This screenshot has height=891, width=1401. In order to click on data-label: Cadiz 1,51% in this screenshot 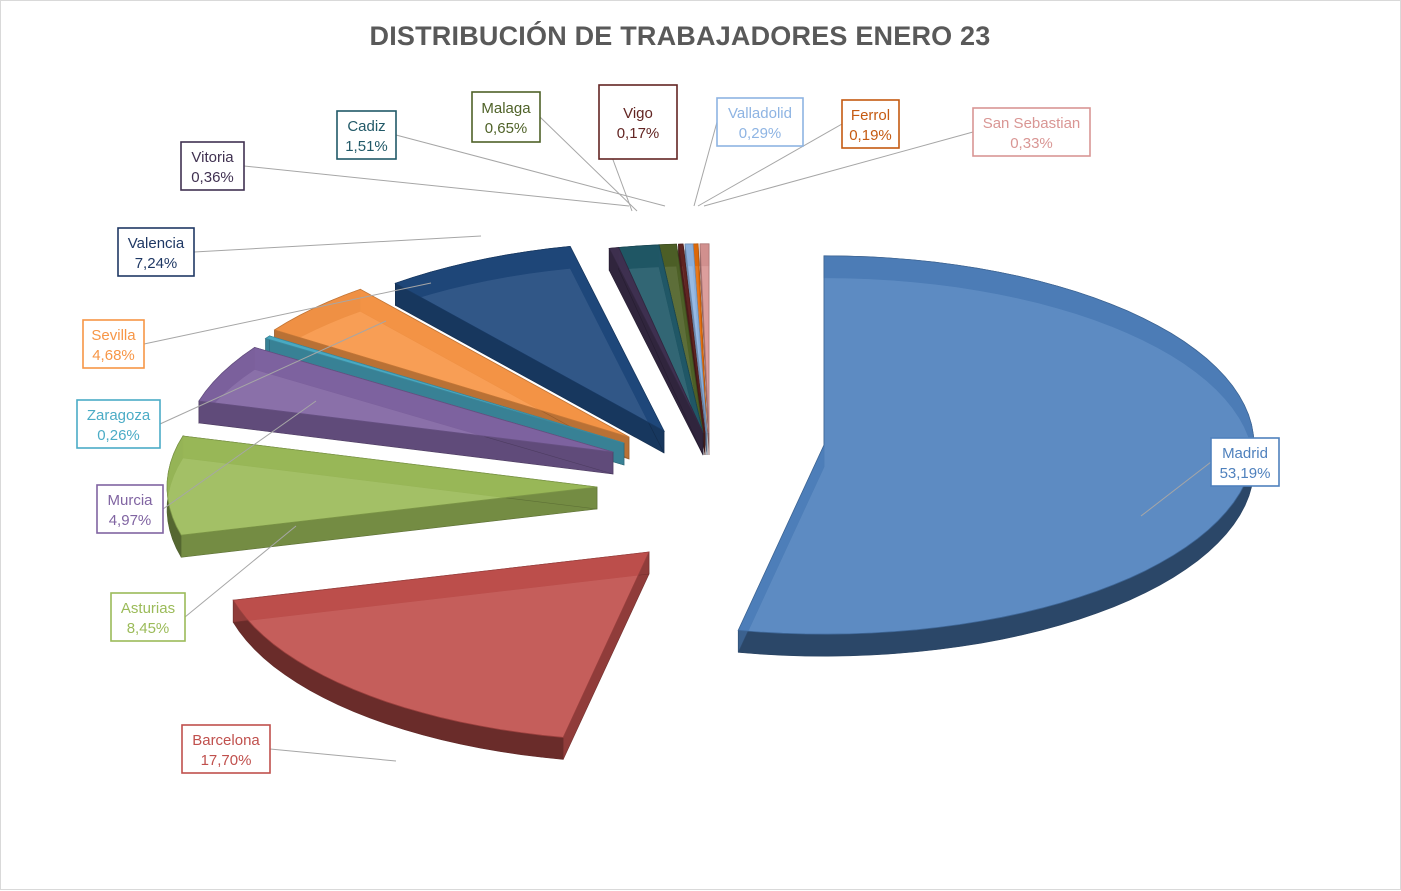, I will do `click(366, 135)`.